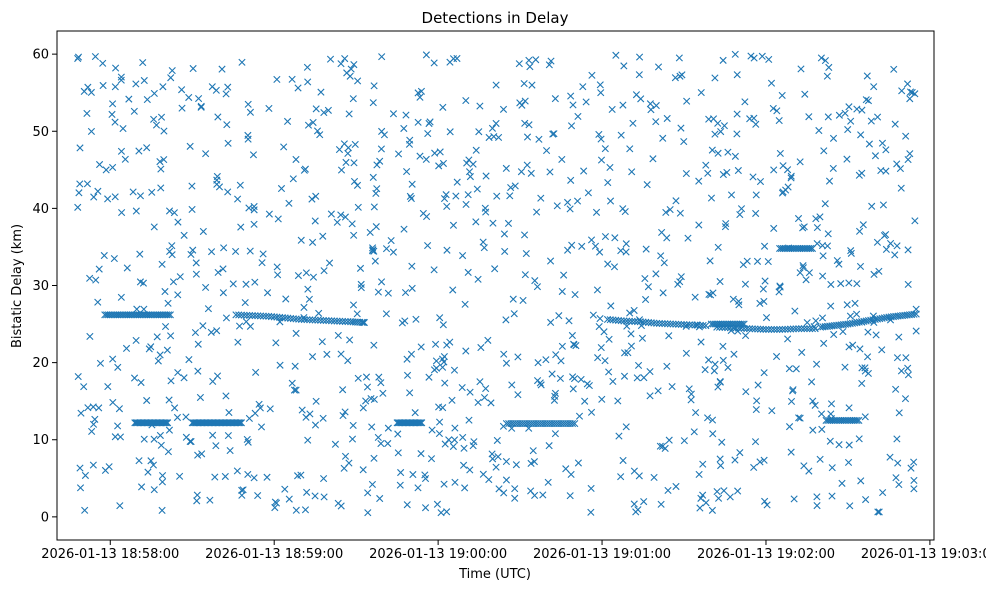 The width and height of the screenshot is (986, 590). I want to click on x-tick-label: 2026-01-13 18:59:00, so click(274, 554).